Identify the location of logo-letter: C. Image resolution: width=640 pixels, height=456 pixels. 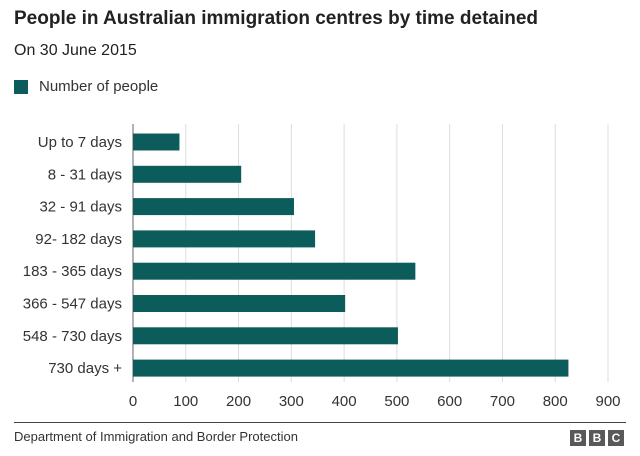
(616, 438).